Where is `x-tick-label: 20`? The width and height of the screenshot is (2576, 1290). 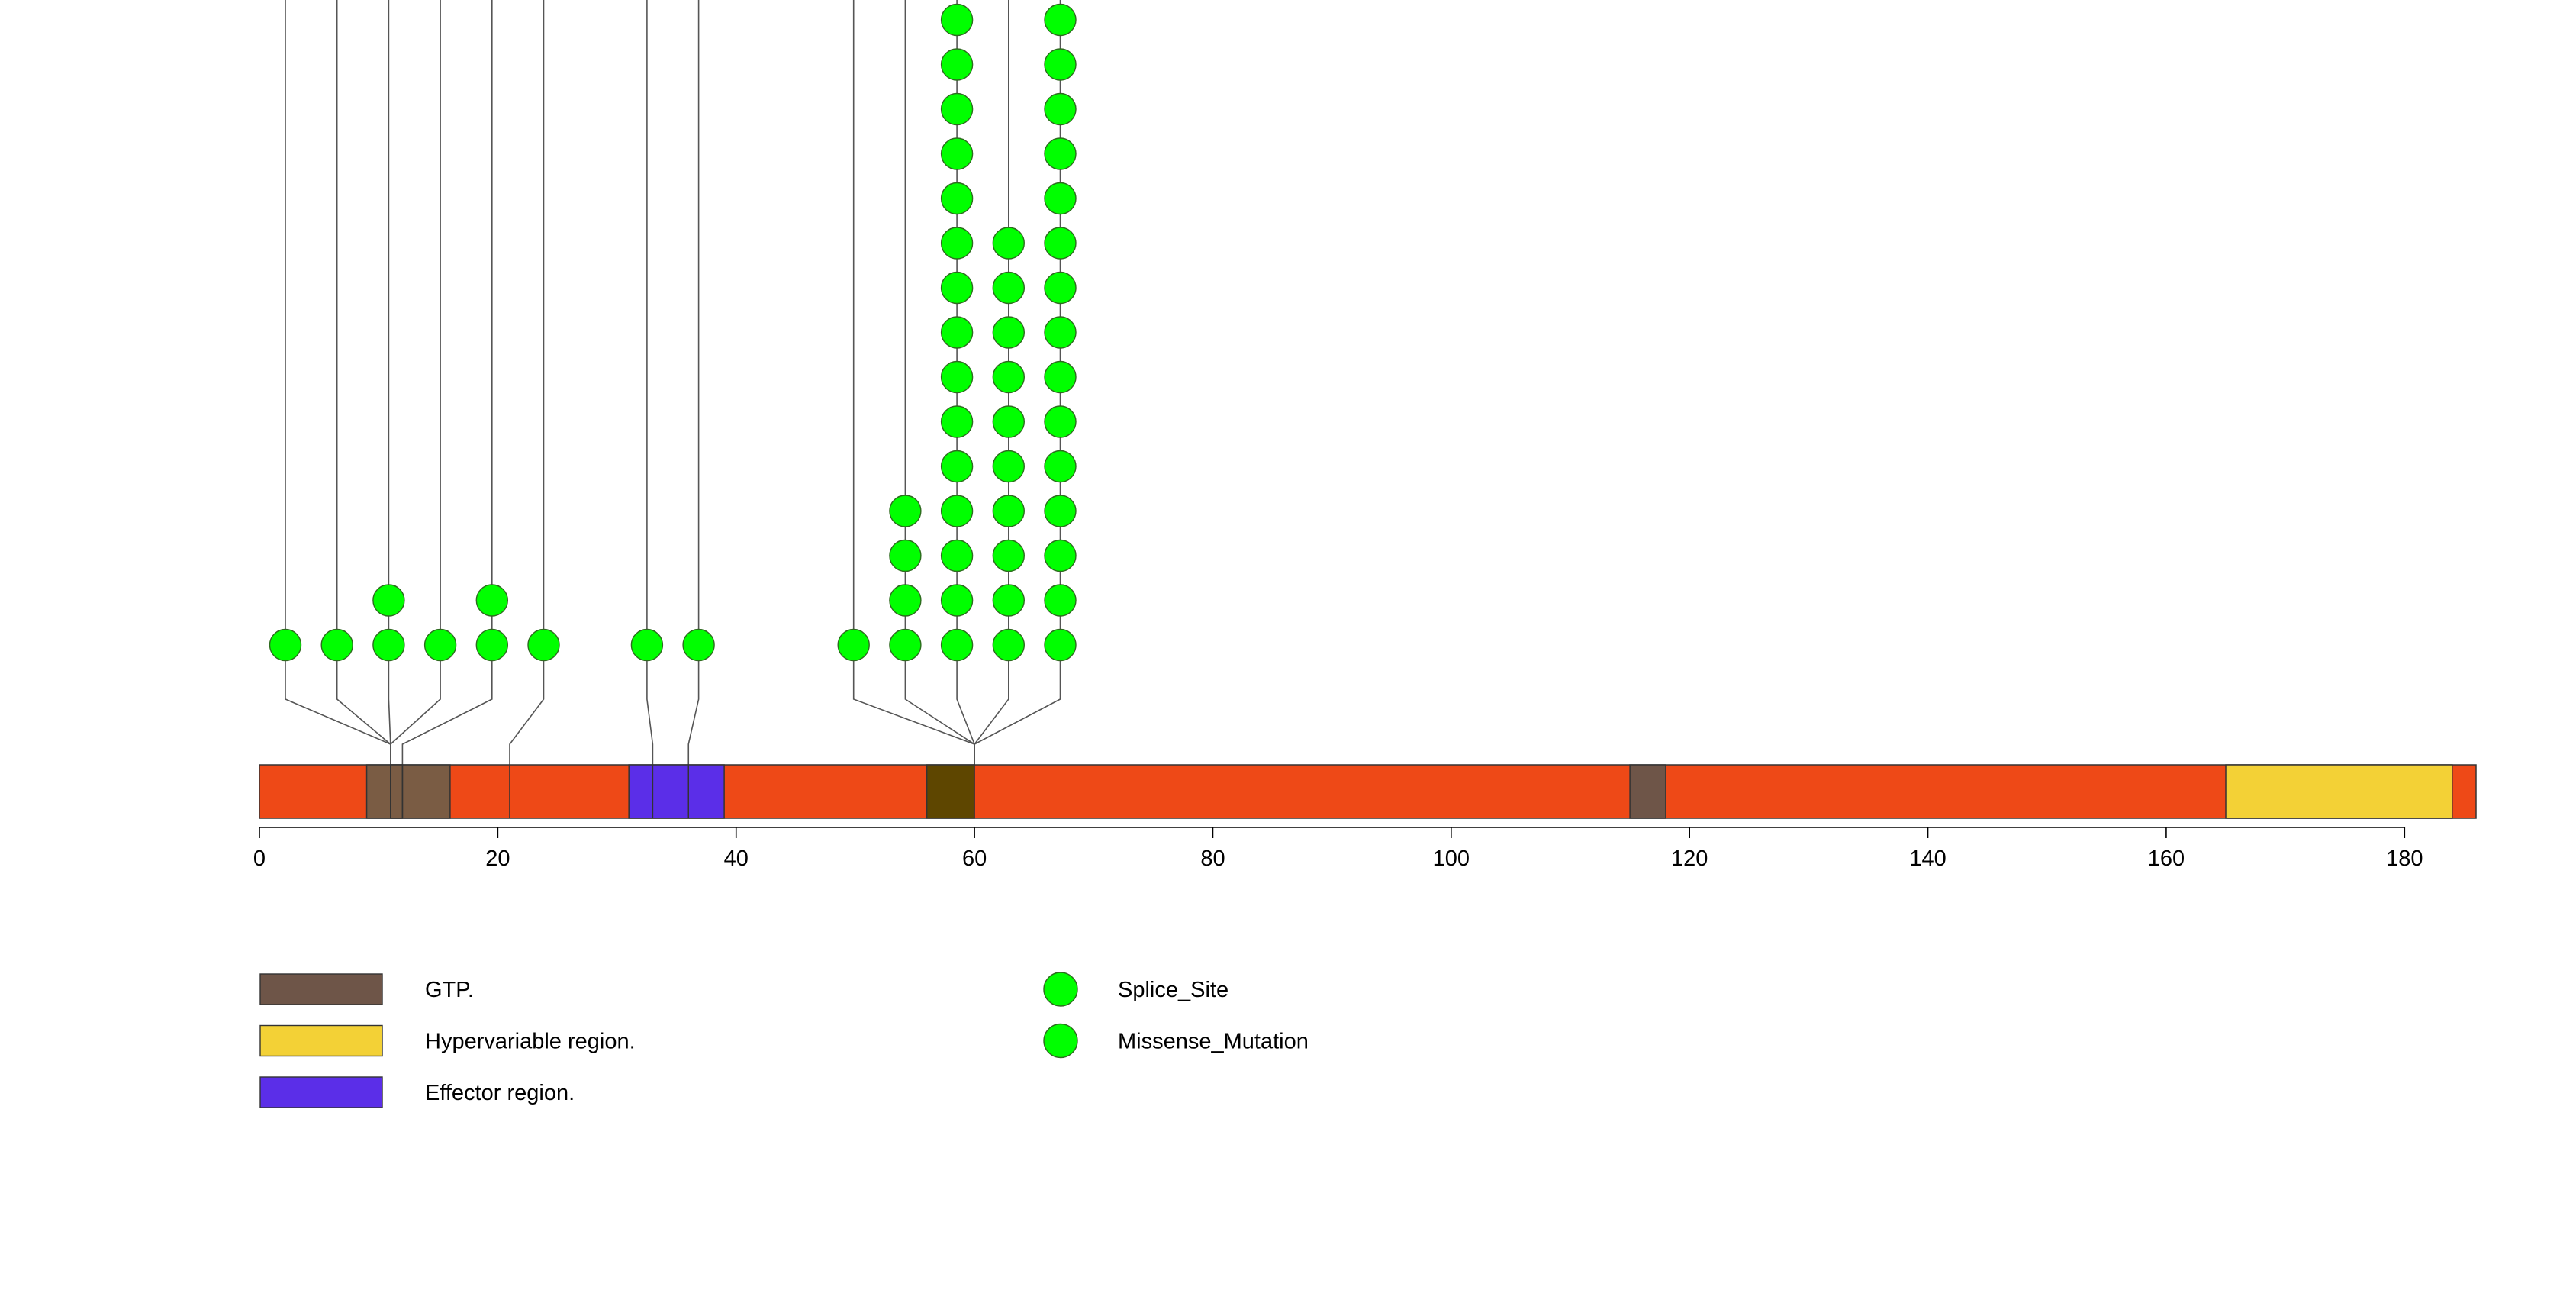 x-tick-label: 20 is located at coordinates (497, 859).